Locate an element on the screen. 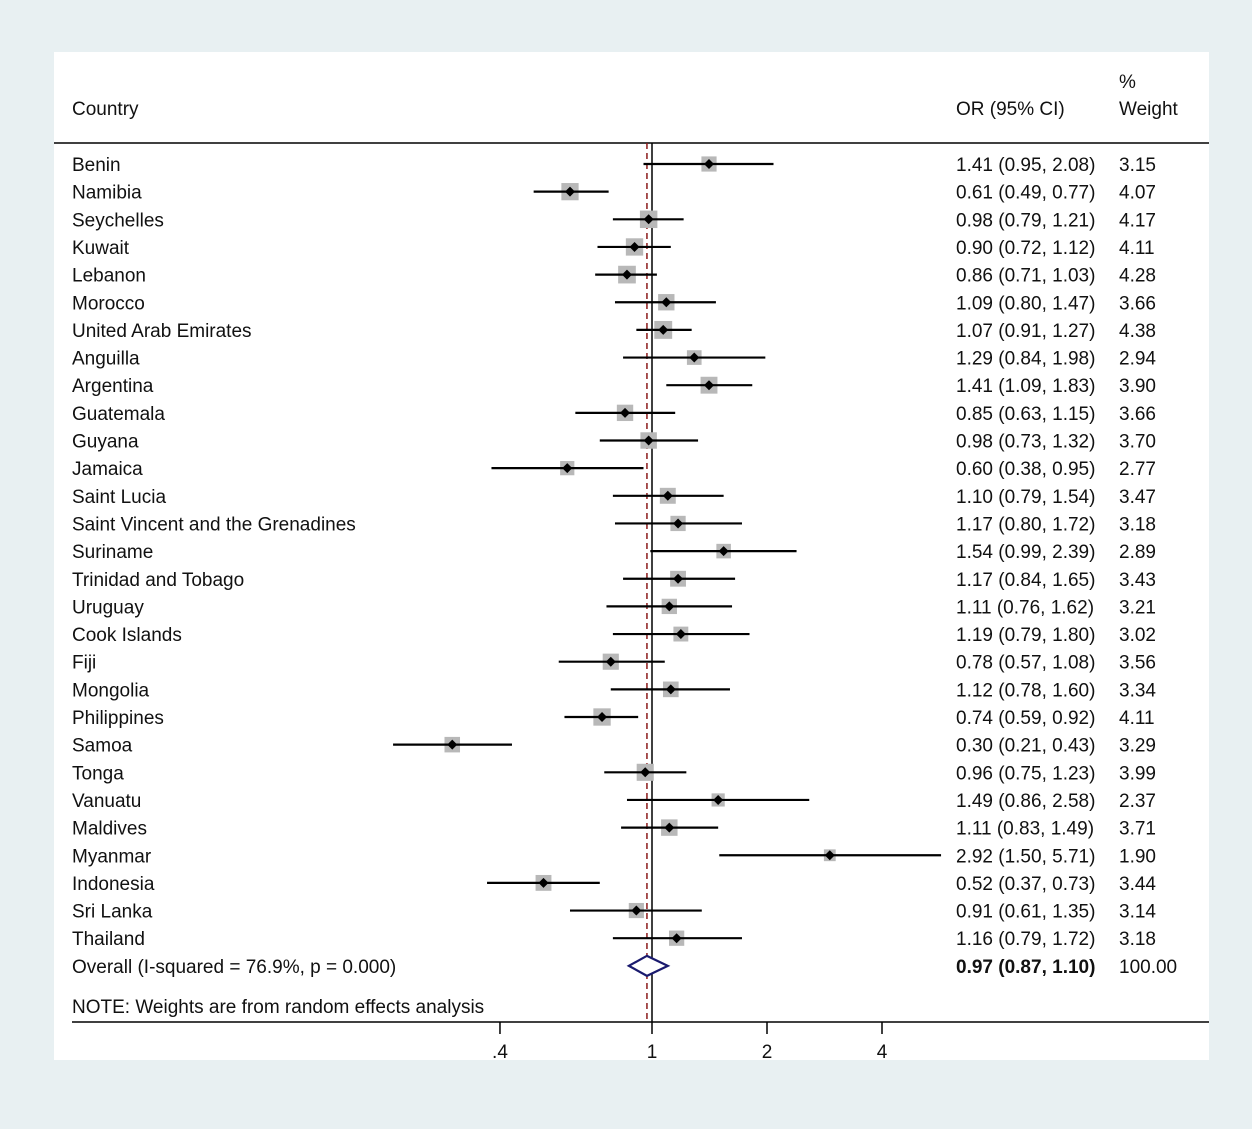 This screenshot has width=1252, height=1129. study-label: Saint Vincent and the Grenadines is located at coordinates (214, 524).